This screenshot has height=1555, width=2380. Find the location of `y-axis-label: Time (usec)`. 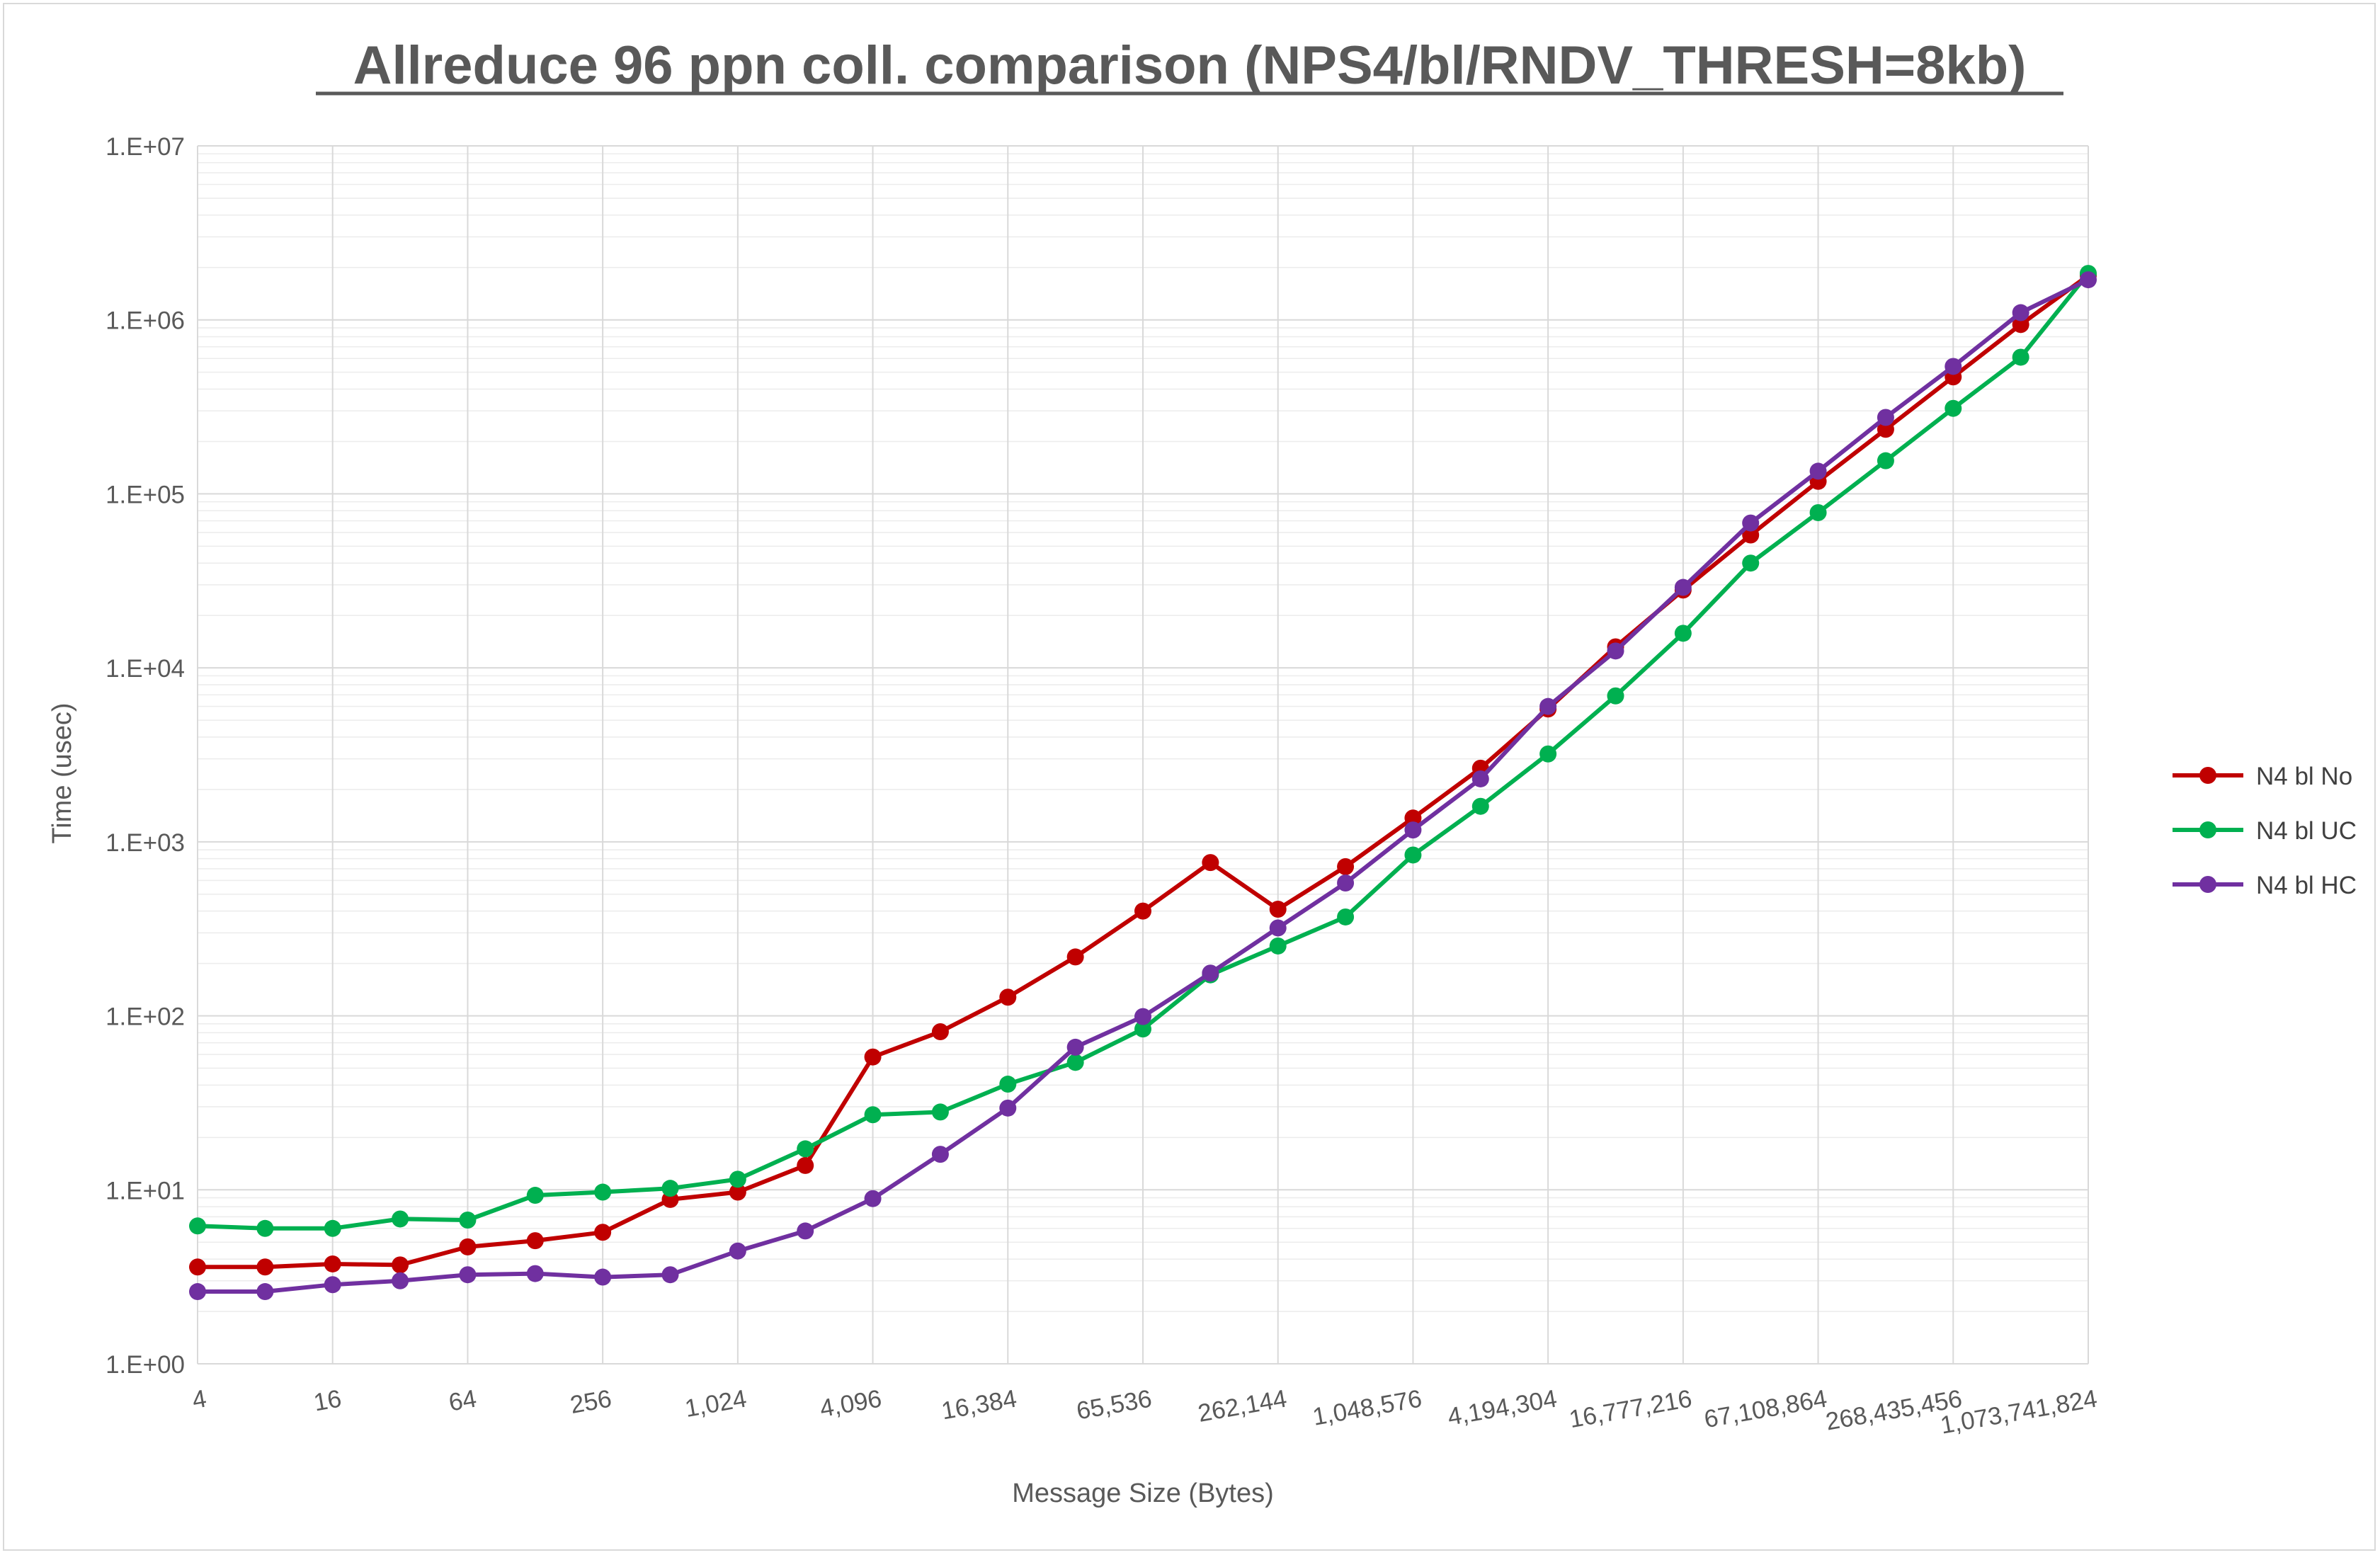

y-axis-label: Time (usec) is located at coordinates (62, 772).